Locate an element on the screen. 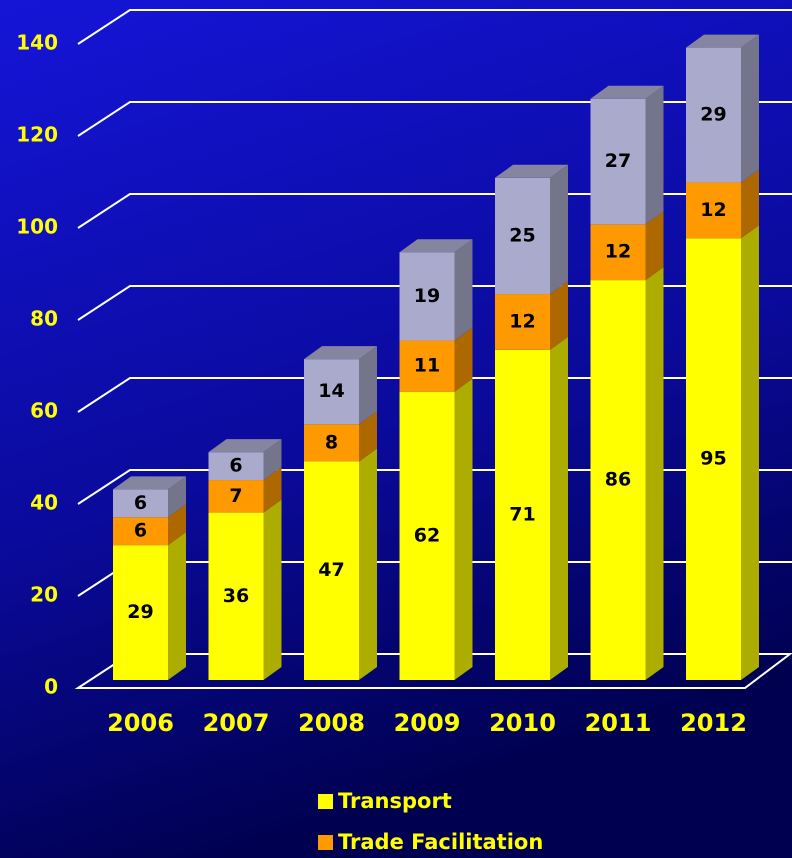 This screenshot has width=792, height=858. y-tick-label: 100 is located at coordinates (37, 227).